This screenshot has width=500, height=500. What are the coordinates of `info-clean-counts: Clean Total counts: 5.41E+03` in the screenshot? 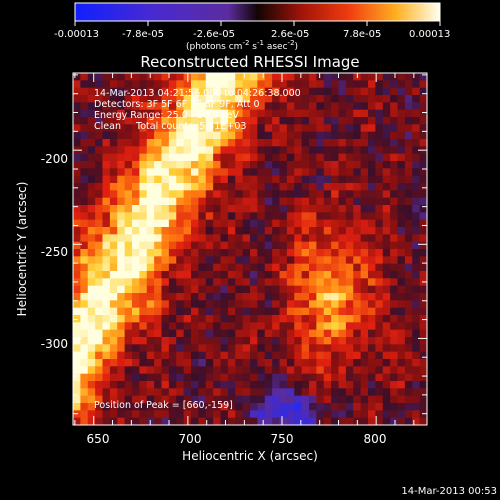 It's located at (170, 126).